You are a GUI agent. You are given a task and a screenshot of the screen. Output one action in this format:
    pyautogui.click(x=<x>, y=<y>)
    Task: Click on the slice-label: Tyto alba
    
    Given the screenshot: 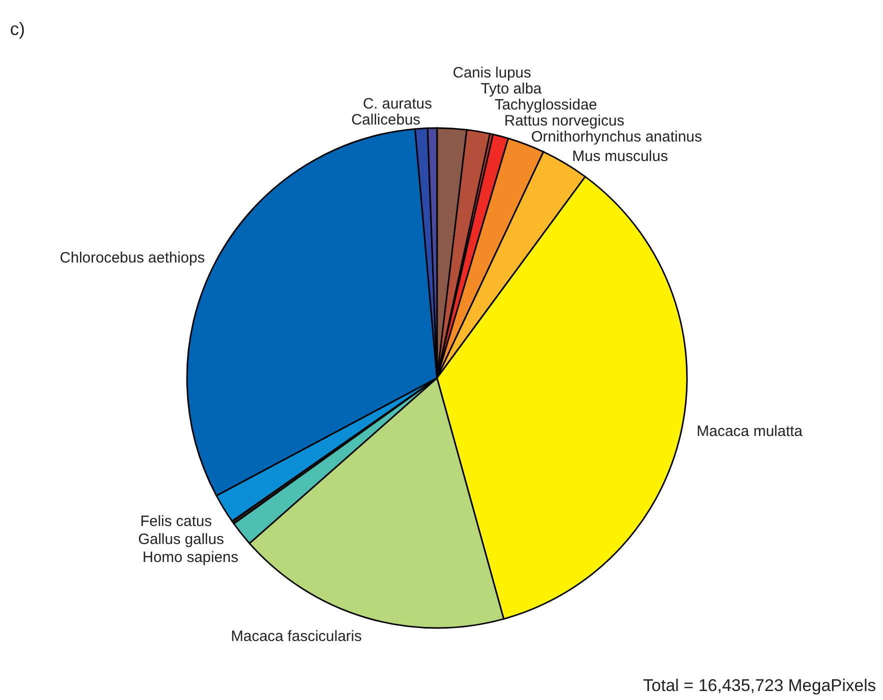 What is the action you would take?
    pyautogui.click(x=511, y=89)
    